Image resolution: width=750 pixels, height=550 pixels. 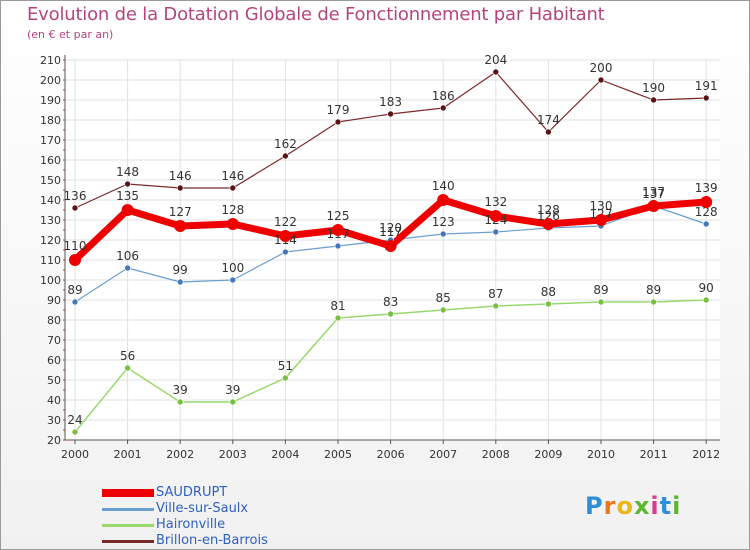 I want to click on y-tick-label: 90, so click(x=54, y=300).